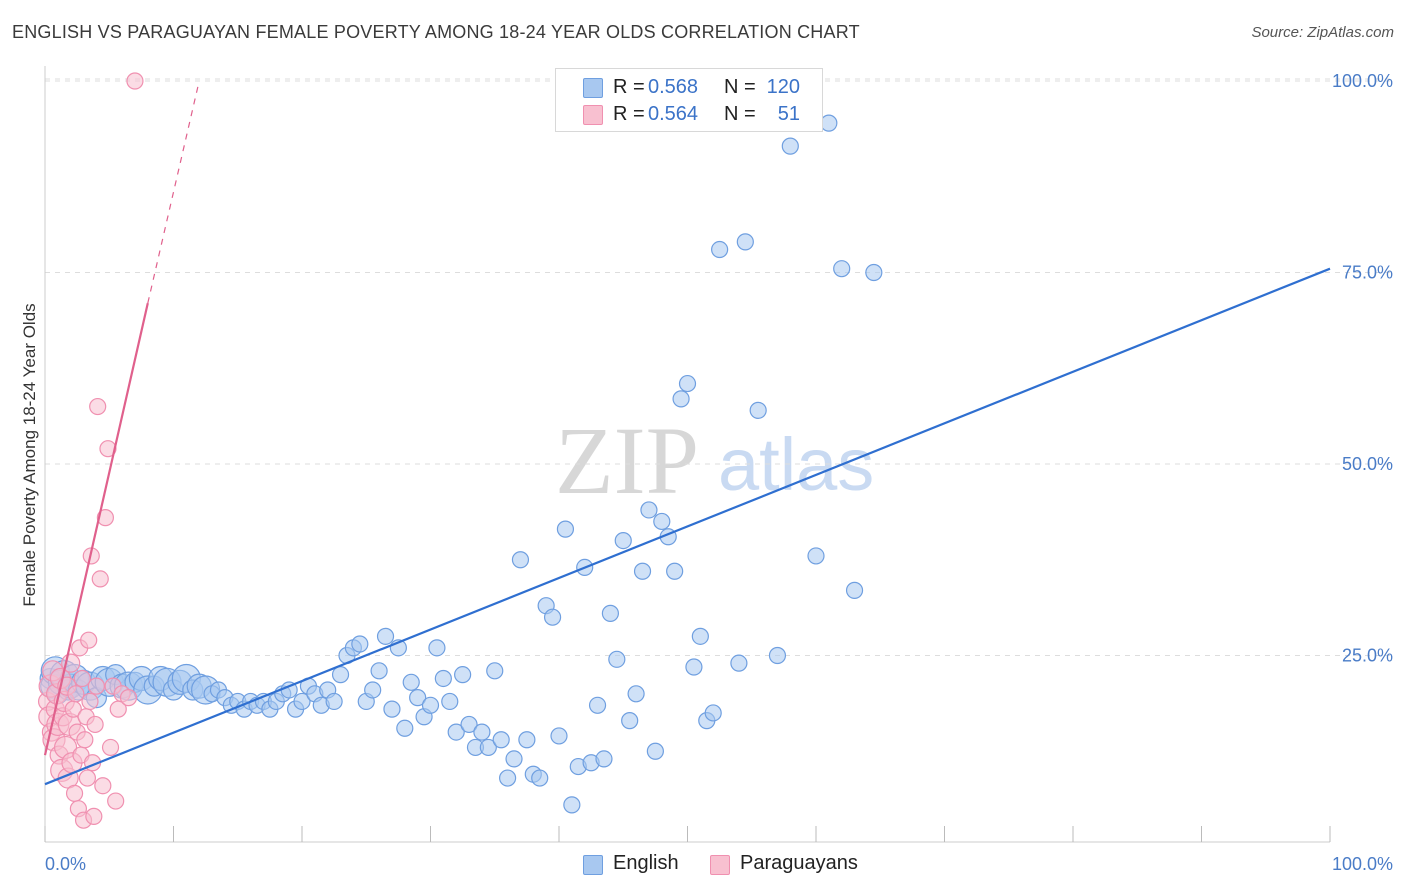 The width and height of the screenshot is (1406, 892). Describe the element at coordinates (783, 87) in the screenshot. I see `english-n-value: 120` at that location.